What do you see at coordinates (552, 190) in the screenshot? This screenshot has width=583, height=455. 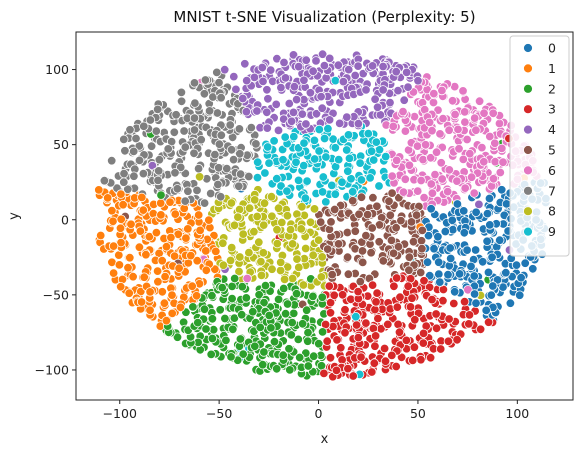 I see `legend-label-7: 7` at bounding box center [552, 190].